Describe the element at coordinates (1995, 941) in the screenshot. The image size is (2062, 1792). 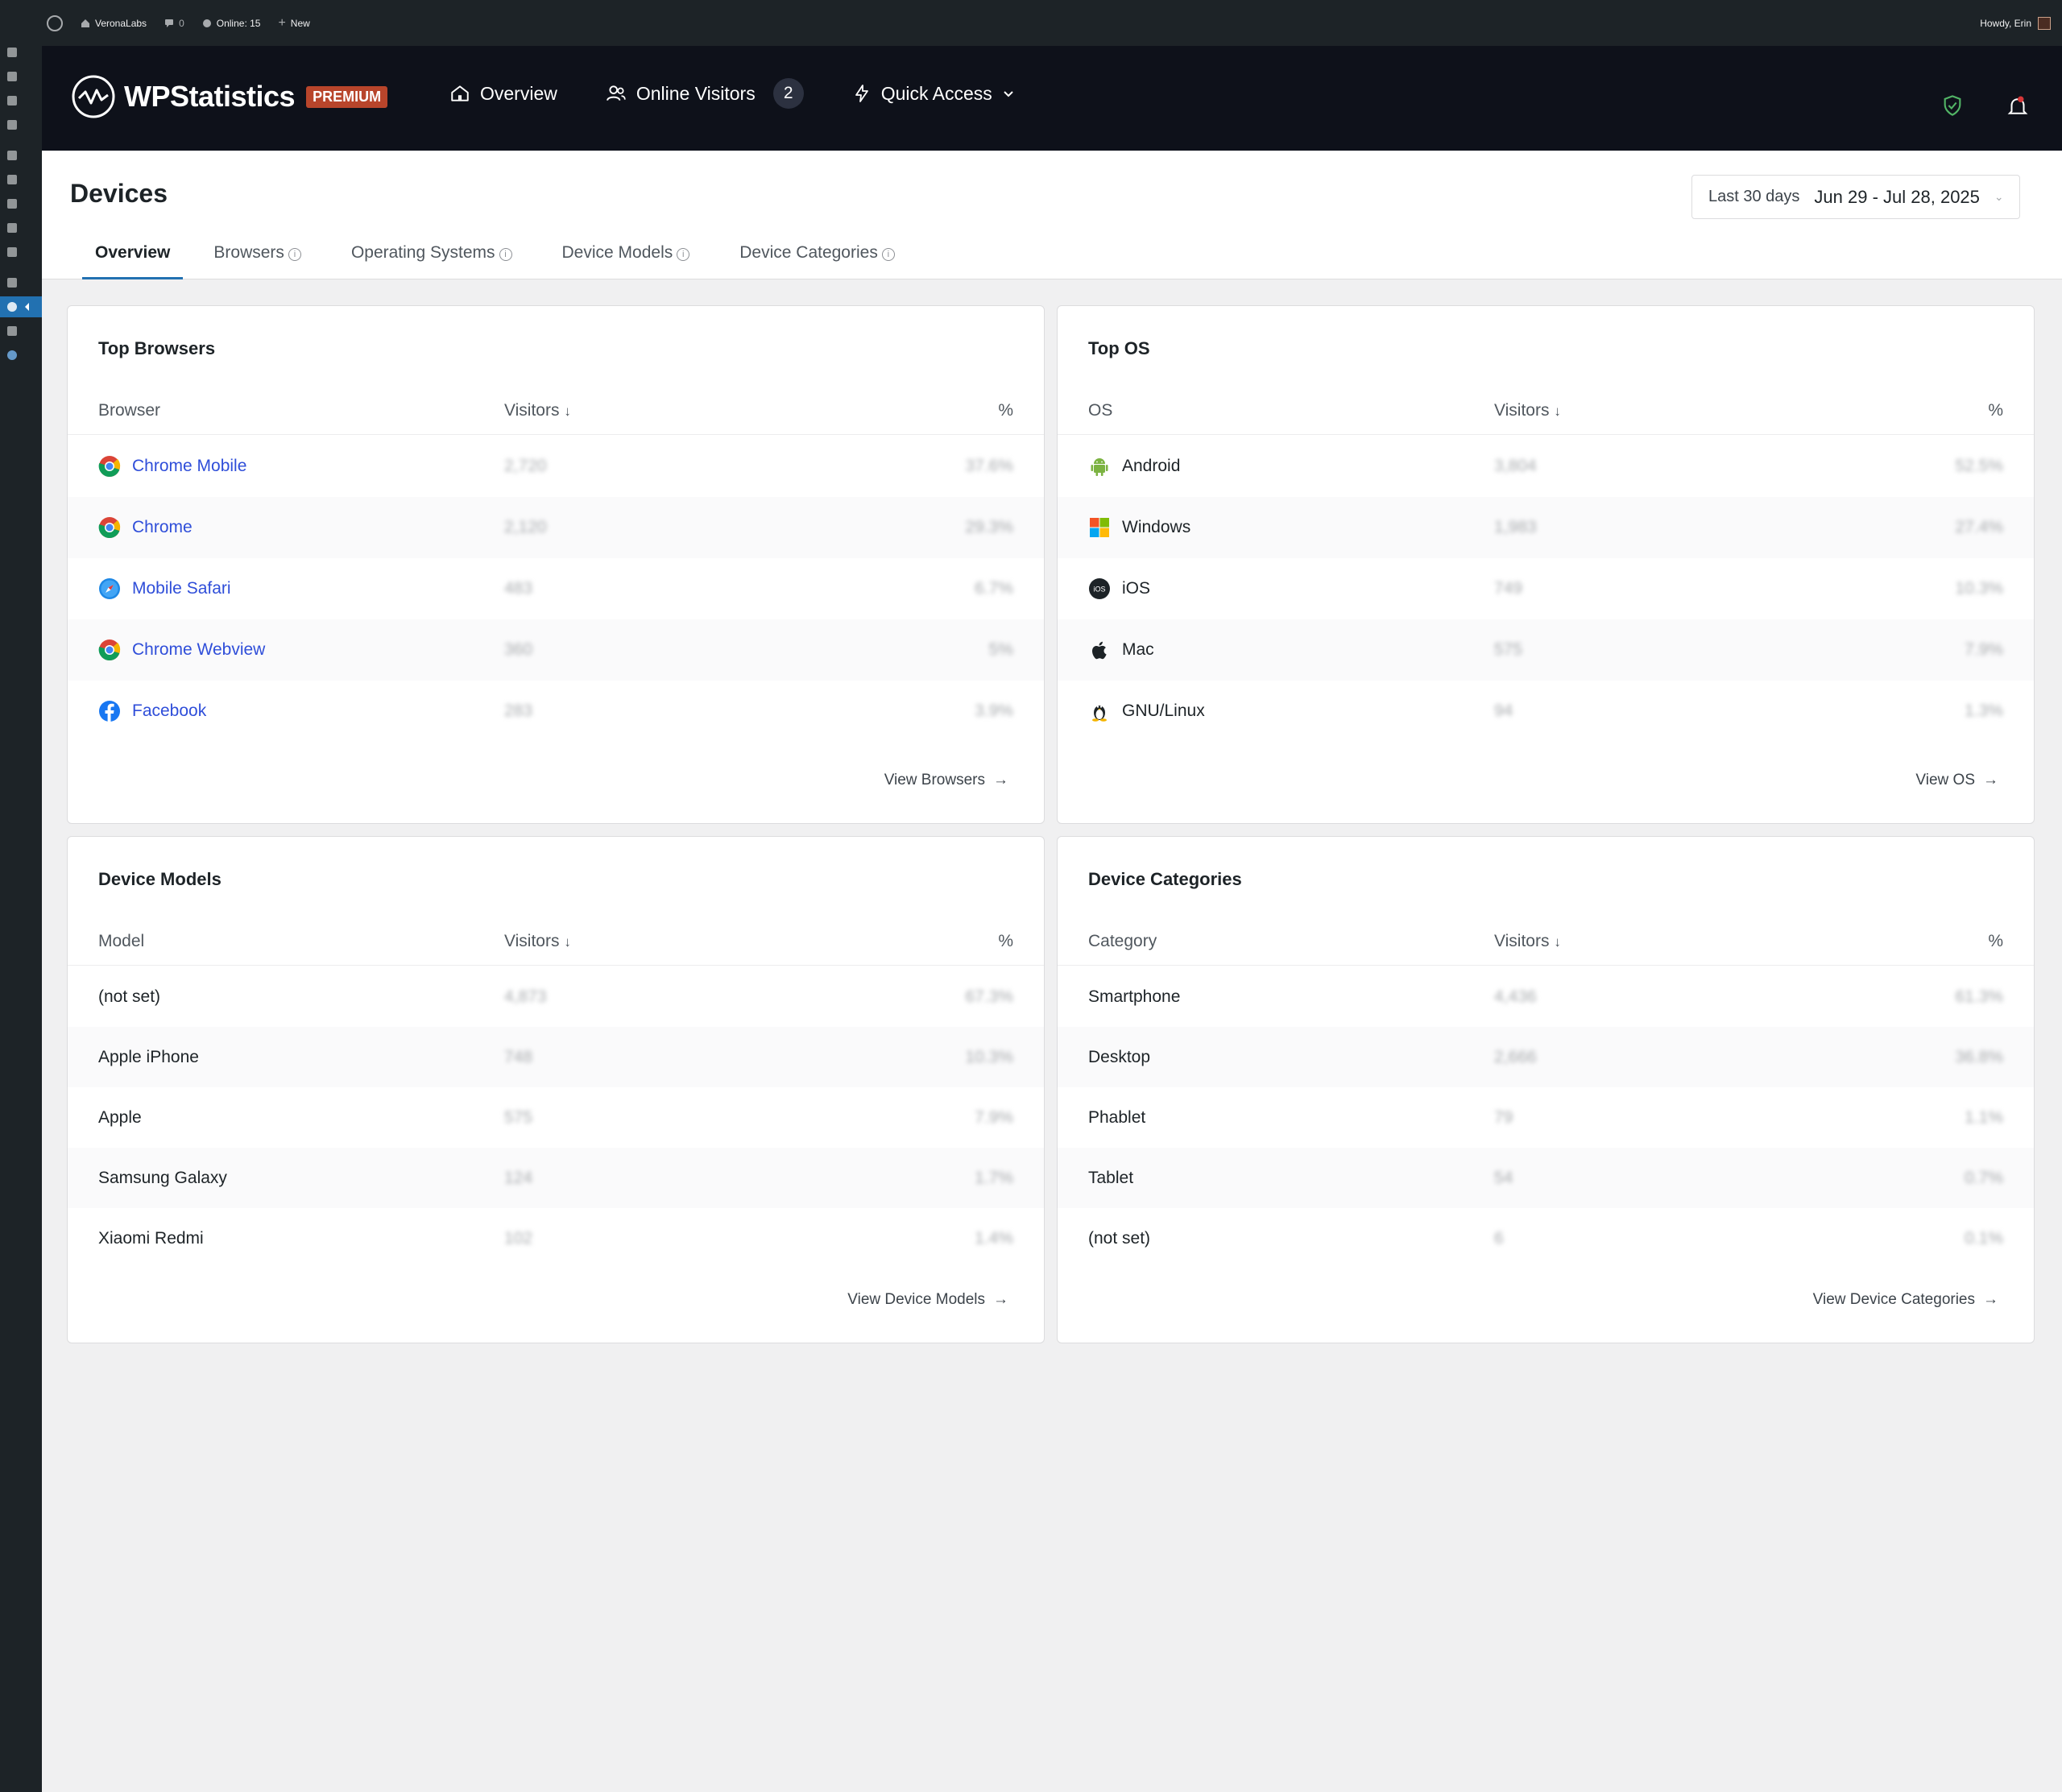
I see `column-header-percent: %` at that location.